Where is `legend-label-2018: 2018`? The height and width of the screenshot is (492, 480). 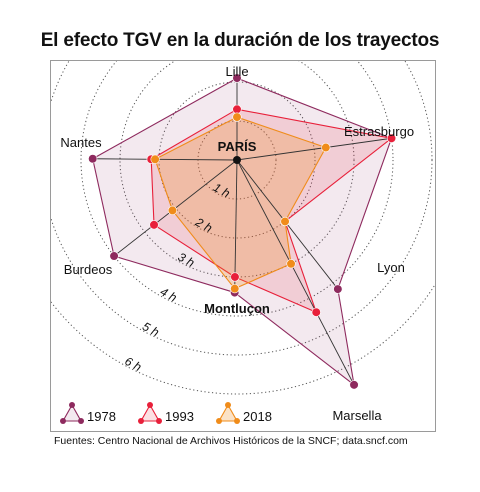
legend-label-2018: 2018 is located at coordinates (257, 416).